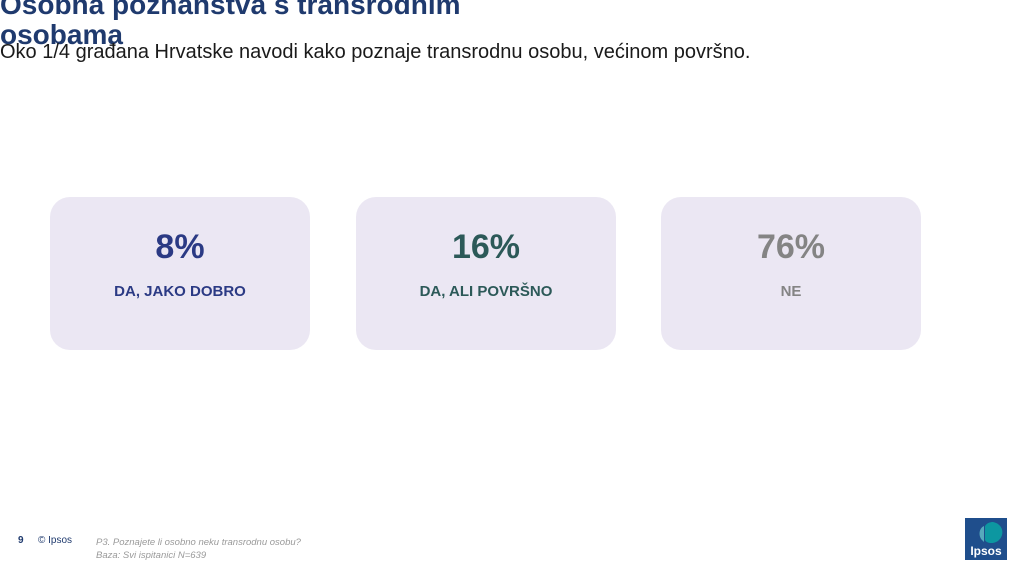 Image resolution: width=1024 pixels, height=572 pixels. Describe the element at coordinates (791, 273) in the screenshot. I see `stat-card-ne: 76% NE` at that location.